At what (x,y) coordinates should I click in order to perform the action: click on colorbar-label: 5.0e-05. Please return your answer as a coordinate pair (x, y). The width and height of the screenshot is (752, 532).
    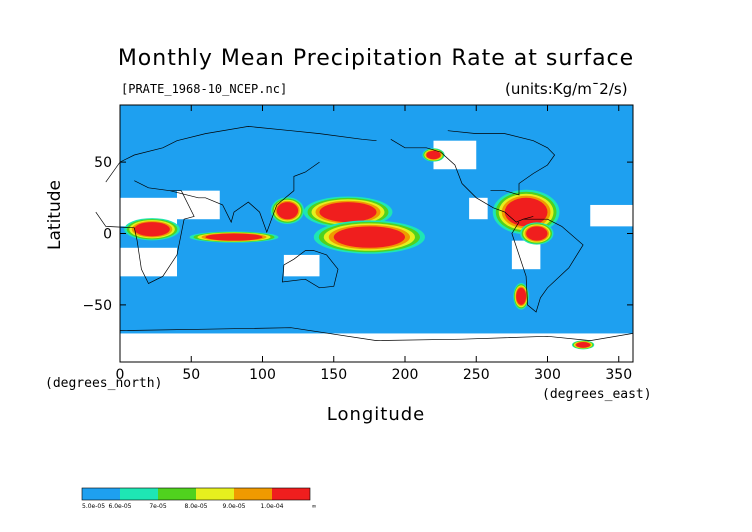
    Looking at the image, I should click on (93, 506).